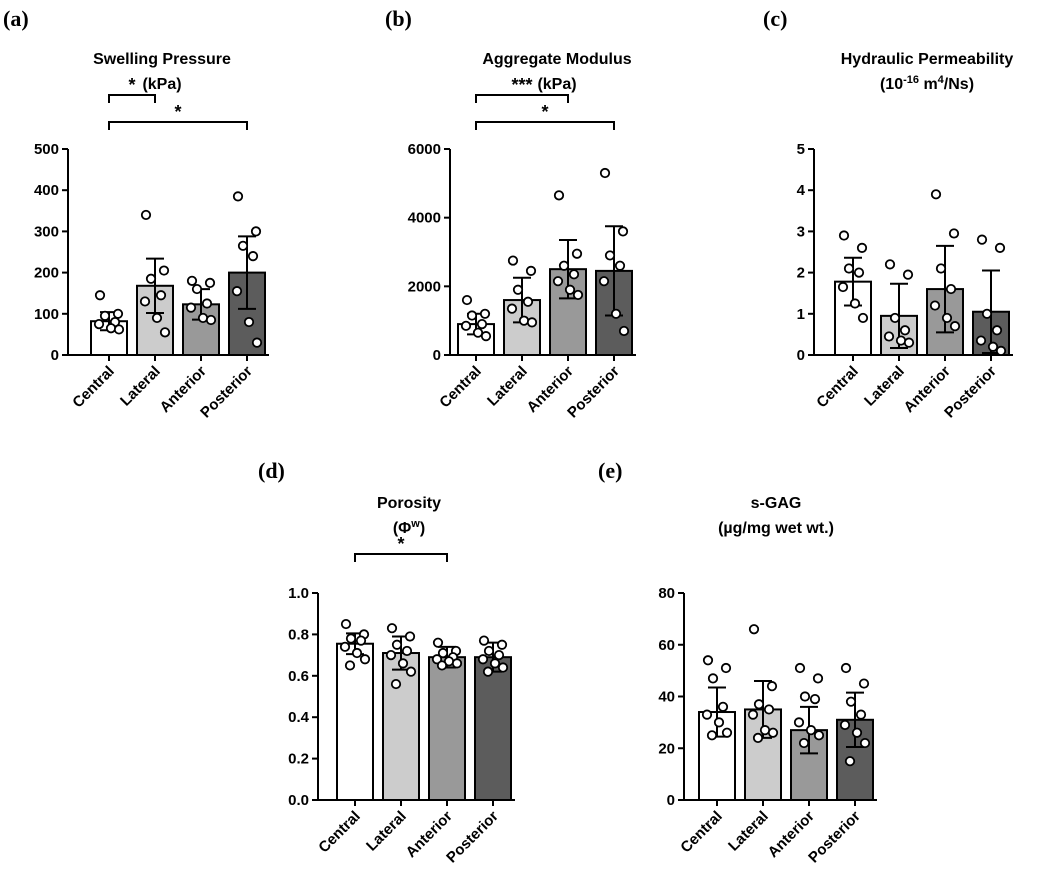  Describe the element at coordinates (666, 748) in the screenshot. I see `y-tick-label: 20` at that location.